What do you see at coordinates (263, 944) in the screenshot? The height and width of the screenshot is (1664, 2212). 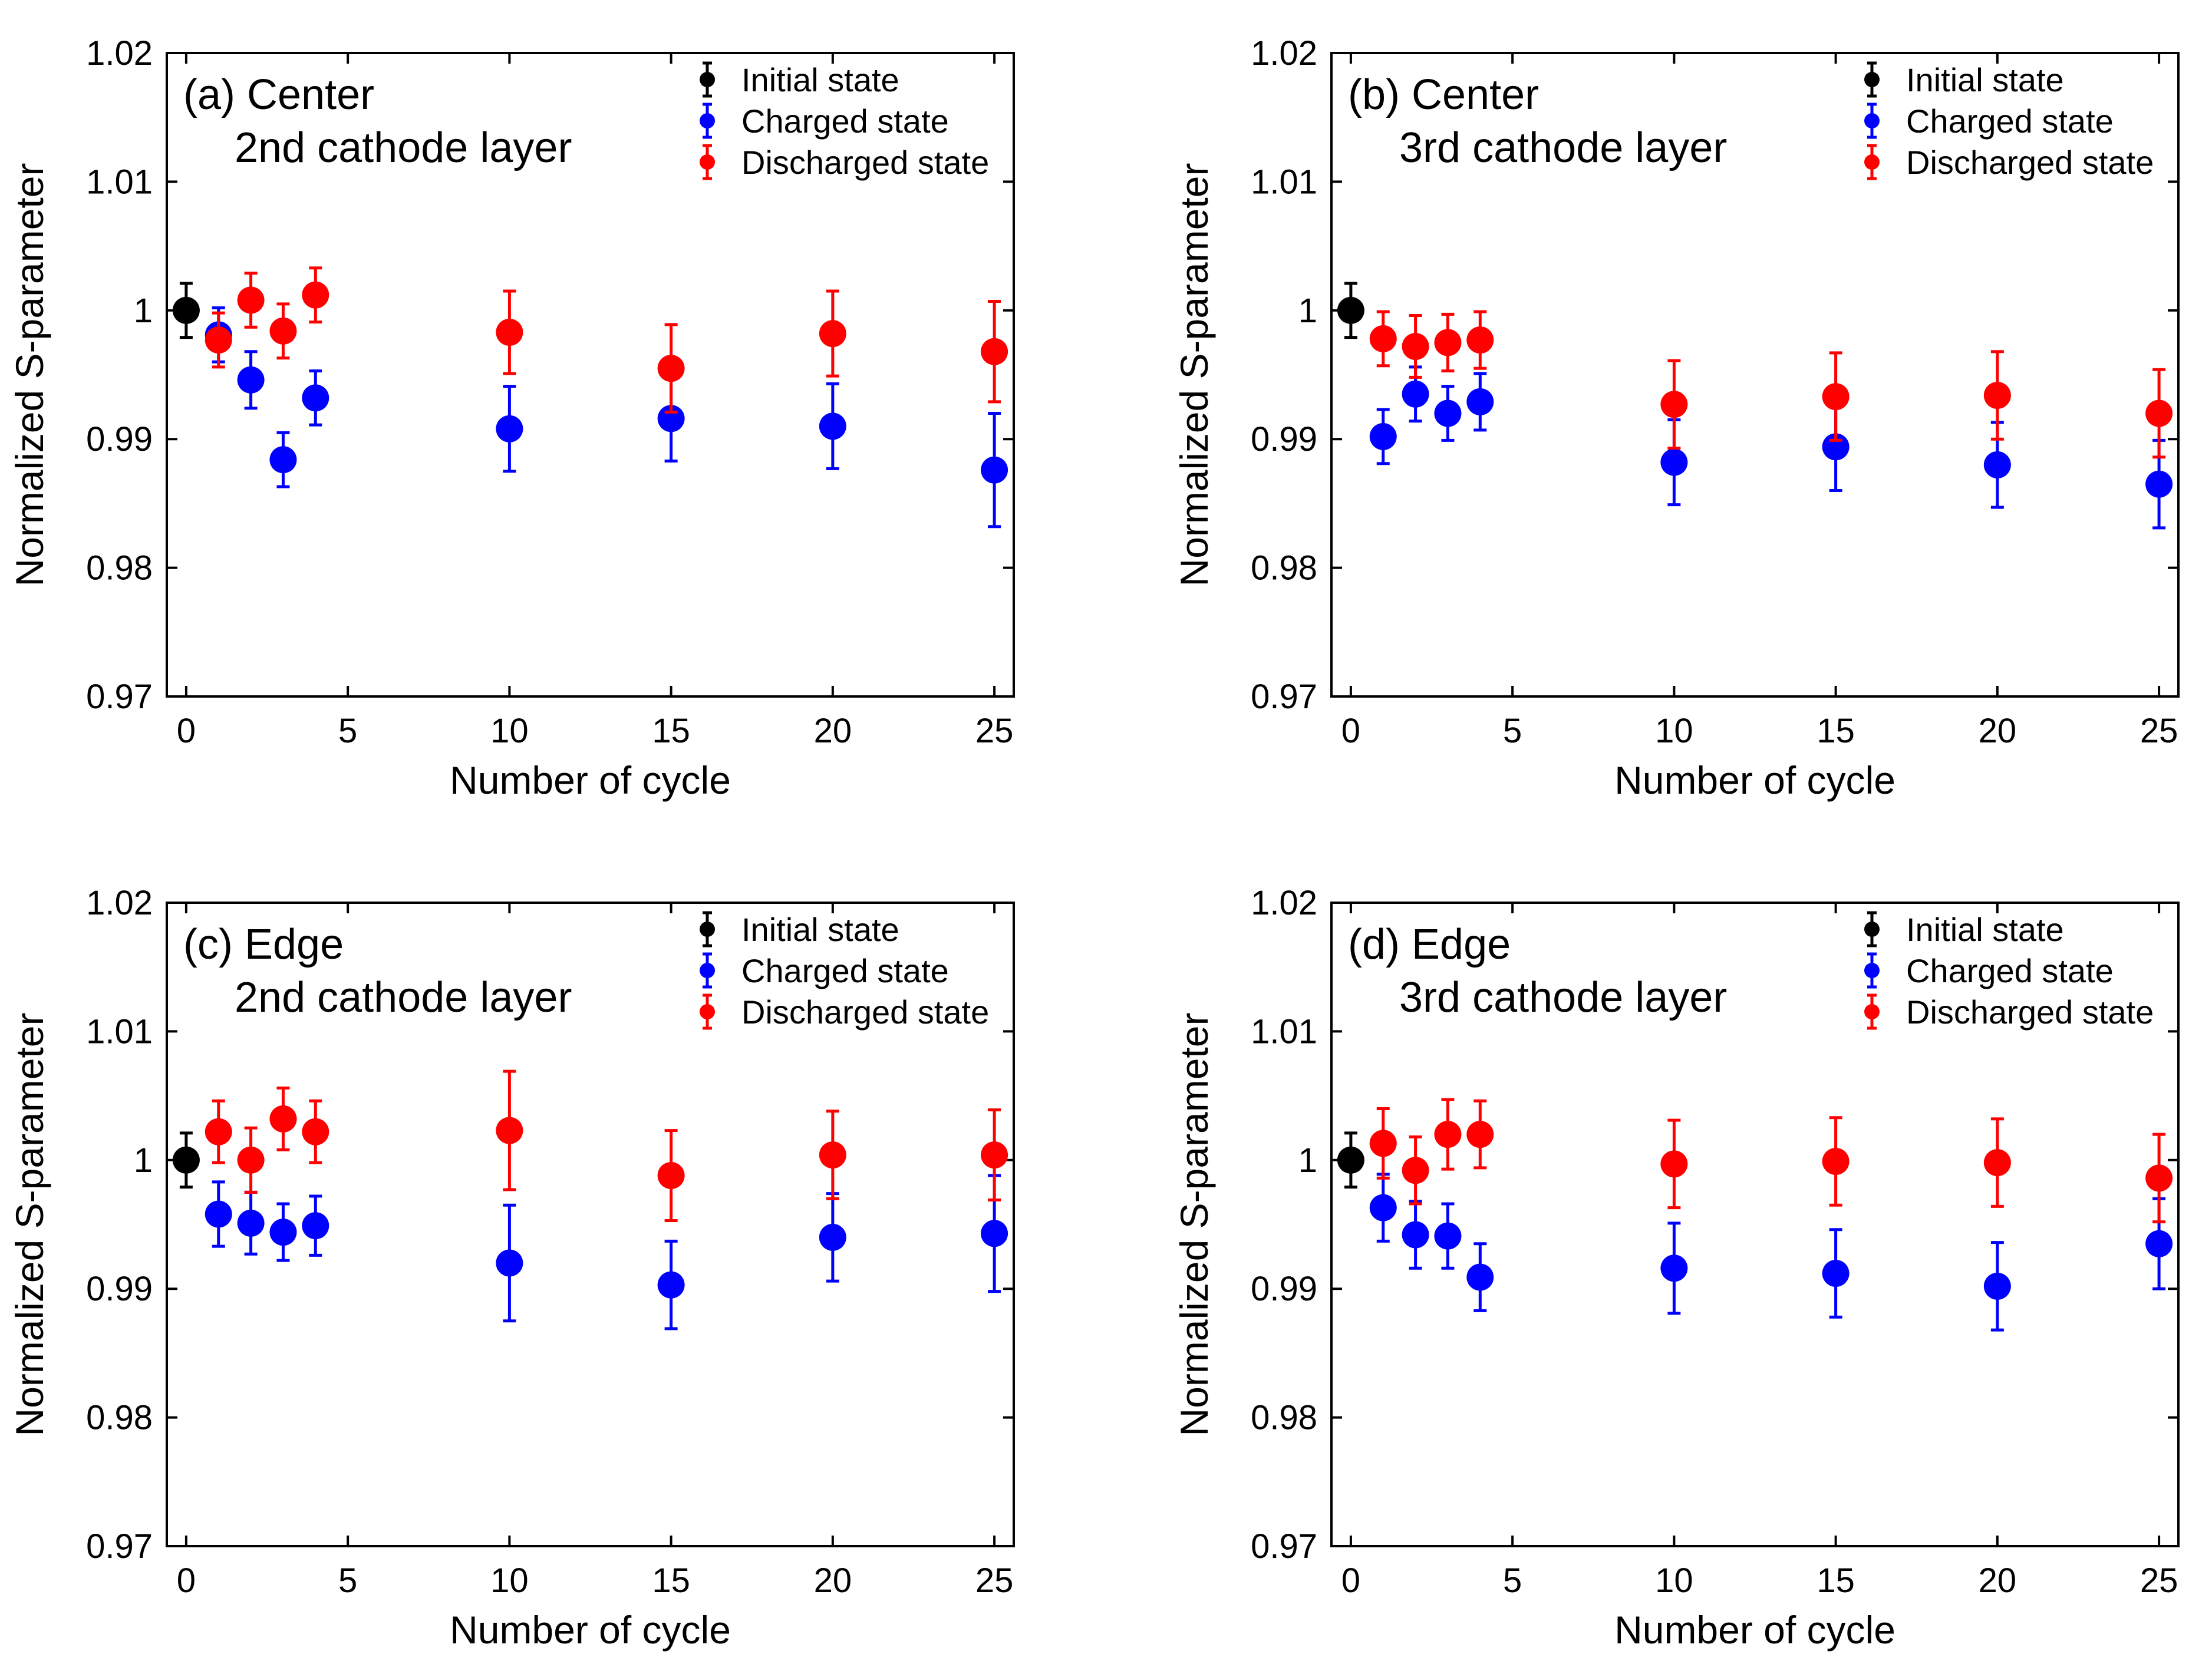 I see `panel-title-line1: (c) Edge` at bounding box center [263, 944].